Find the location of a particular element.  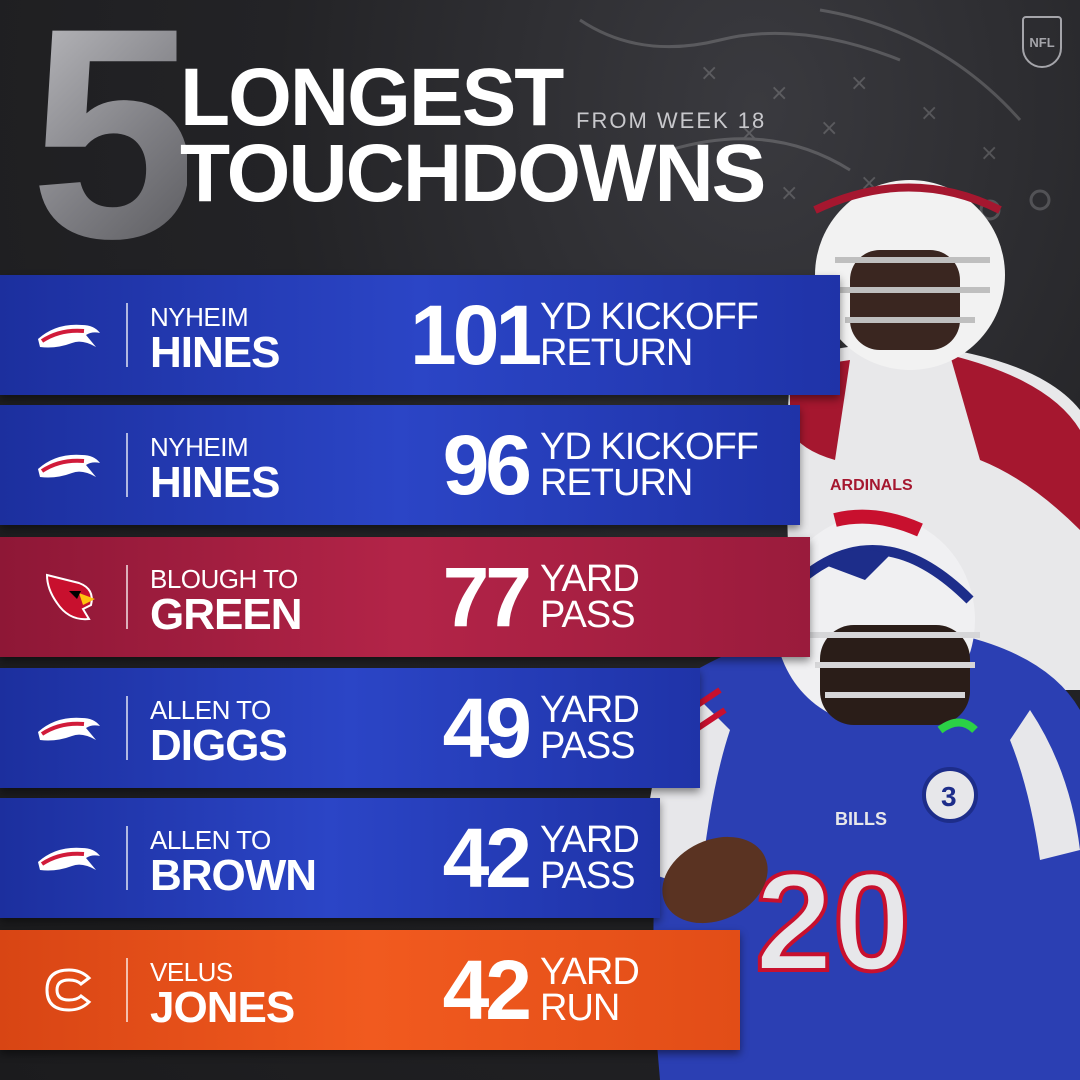

player-names: VELUS JONES is located at coordinates (280, 993).